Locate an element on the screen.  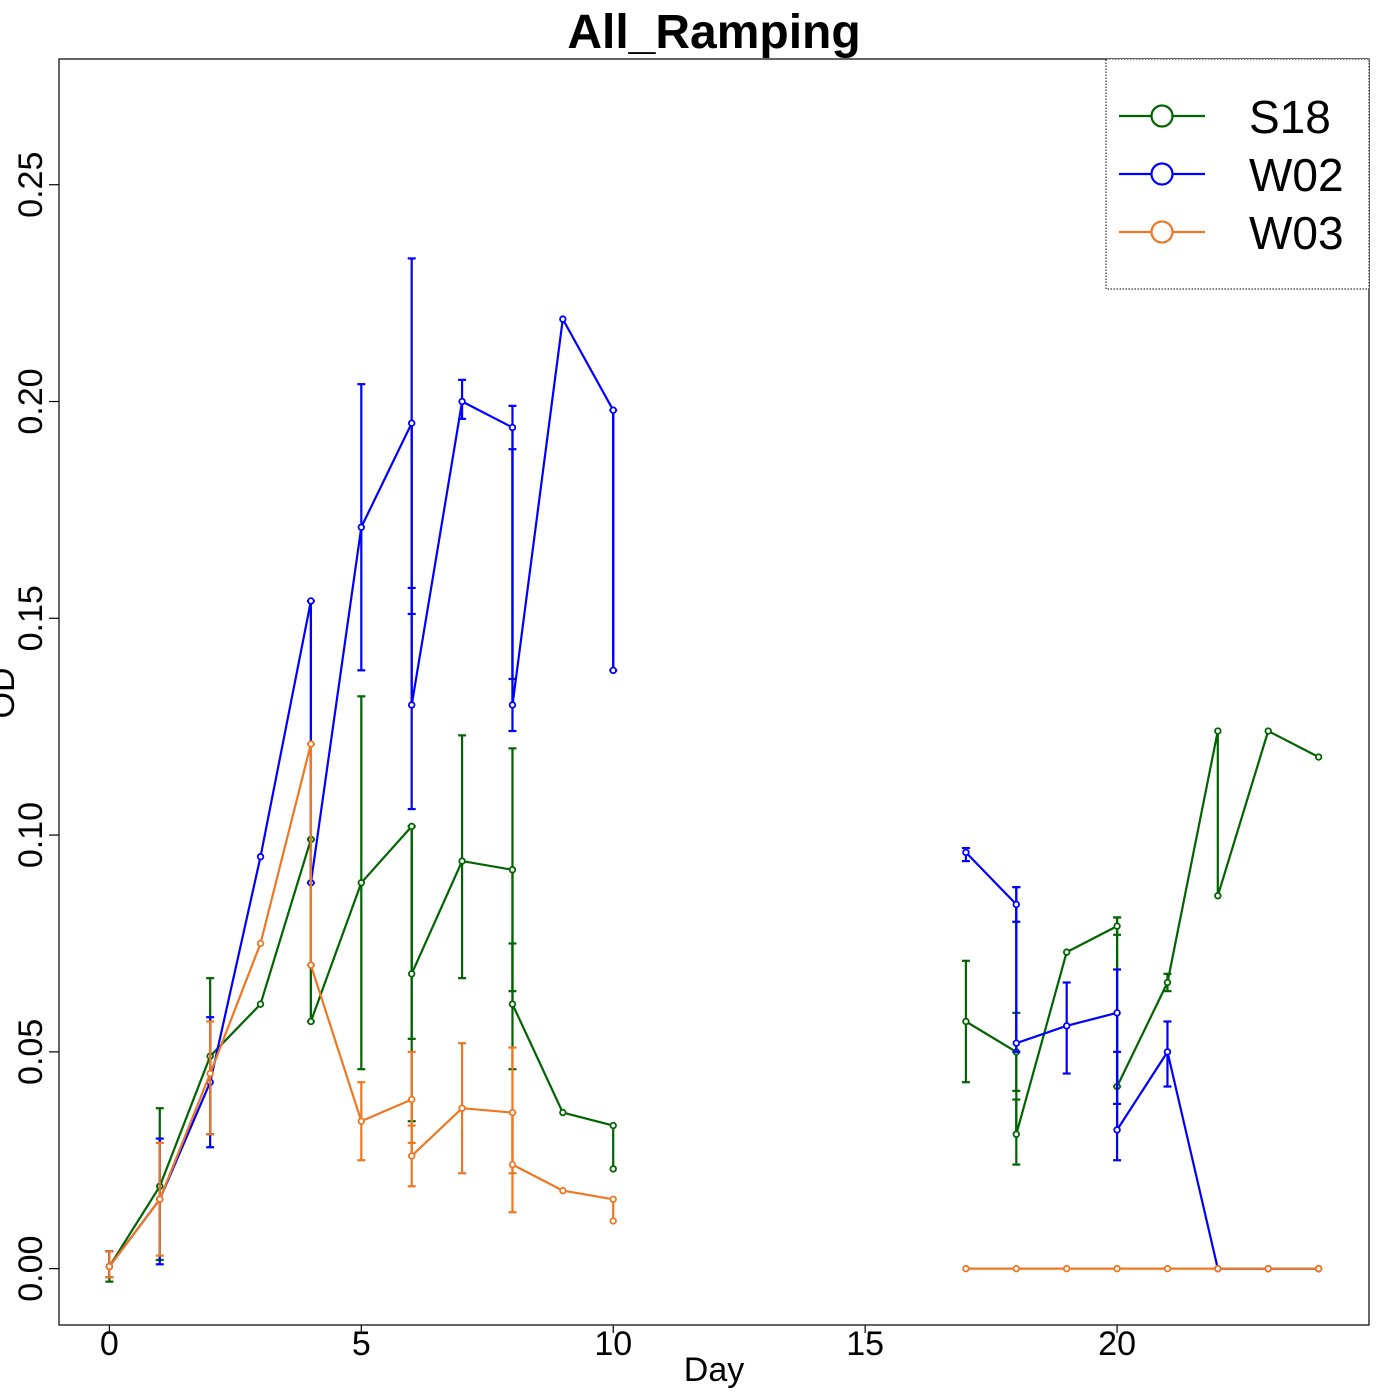
chart-title: All_Ramping is located at coordinates (713, 32).